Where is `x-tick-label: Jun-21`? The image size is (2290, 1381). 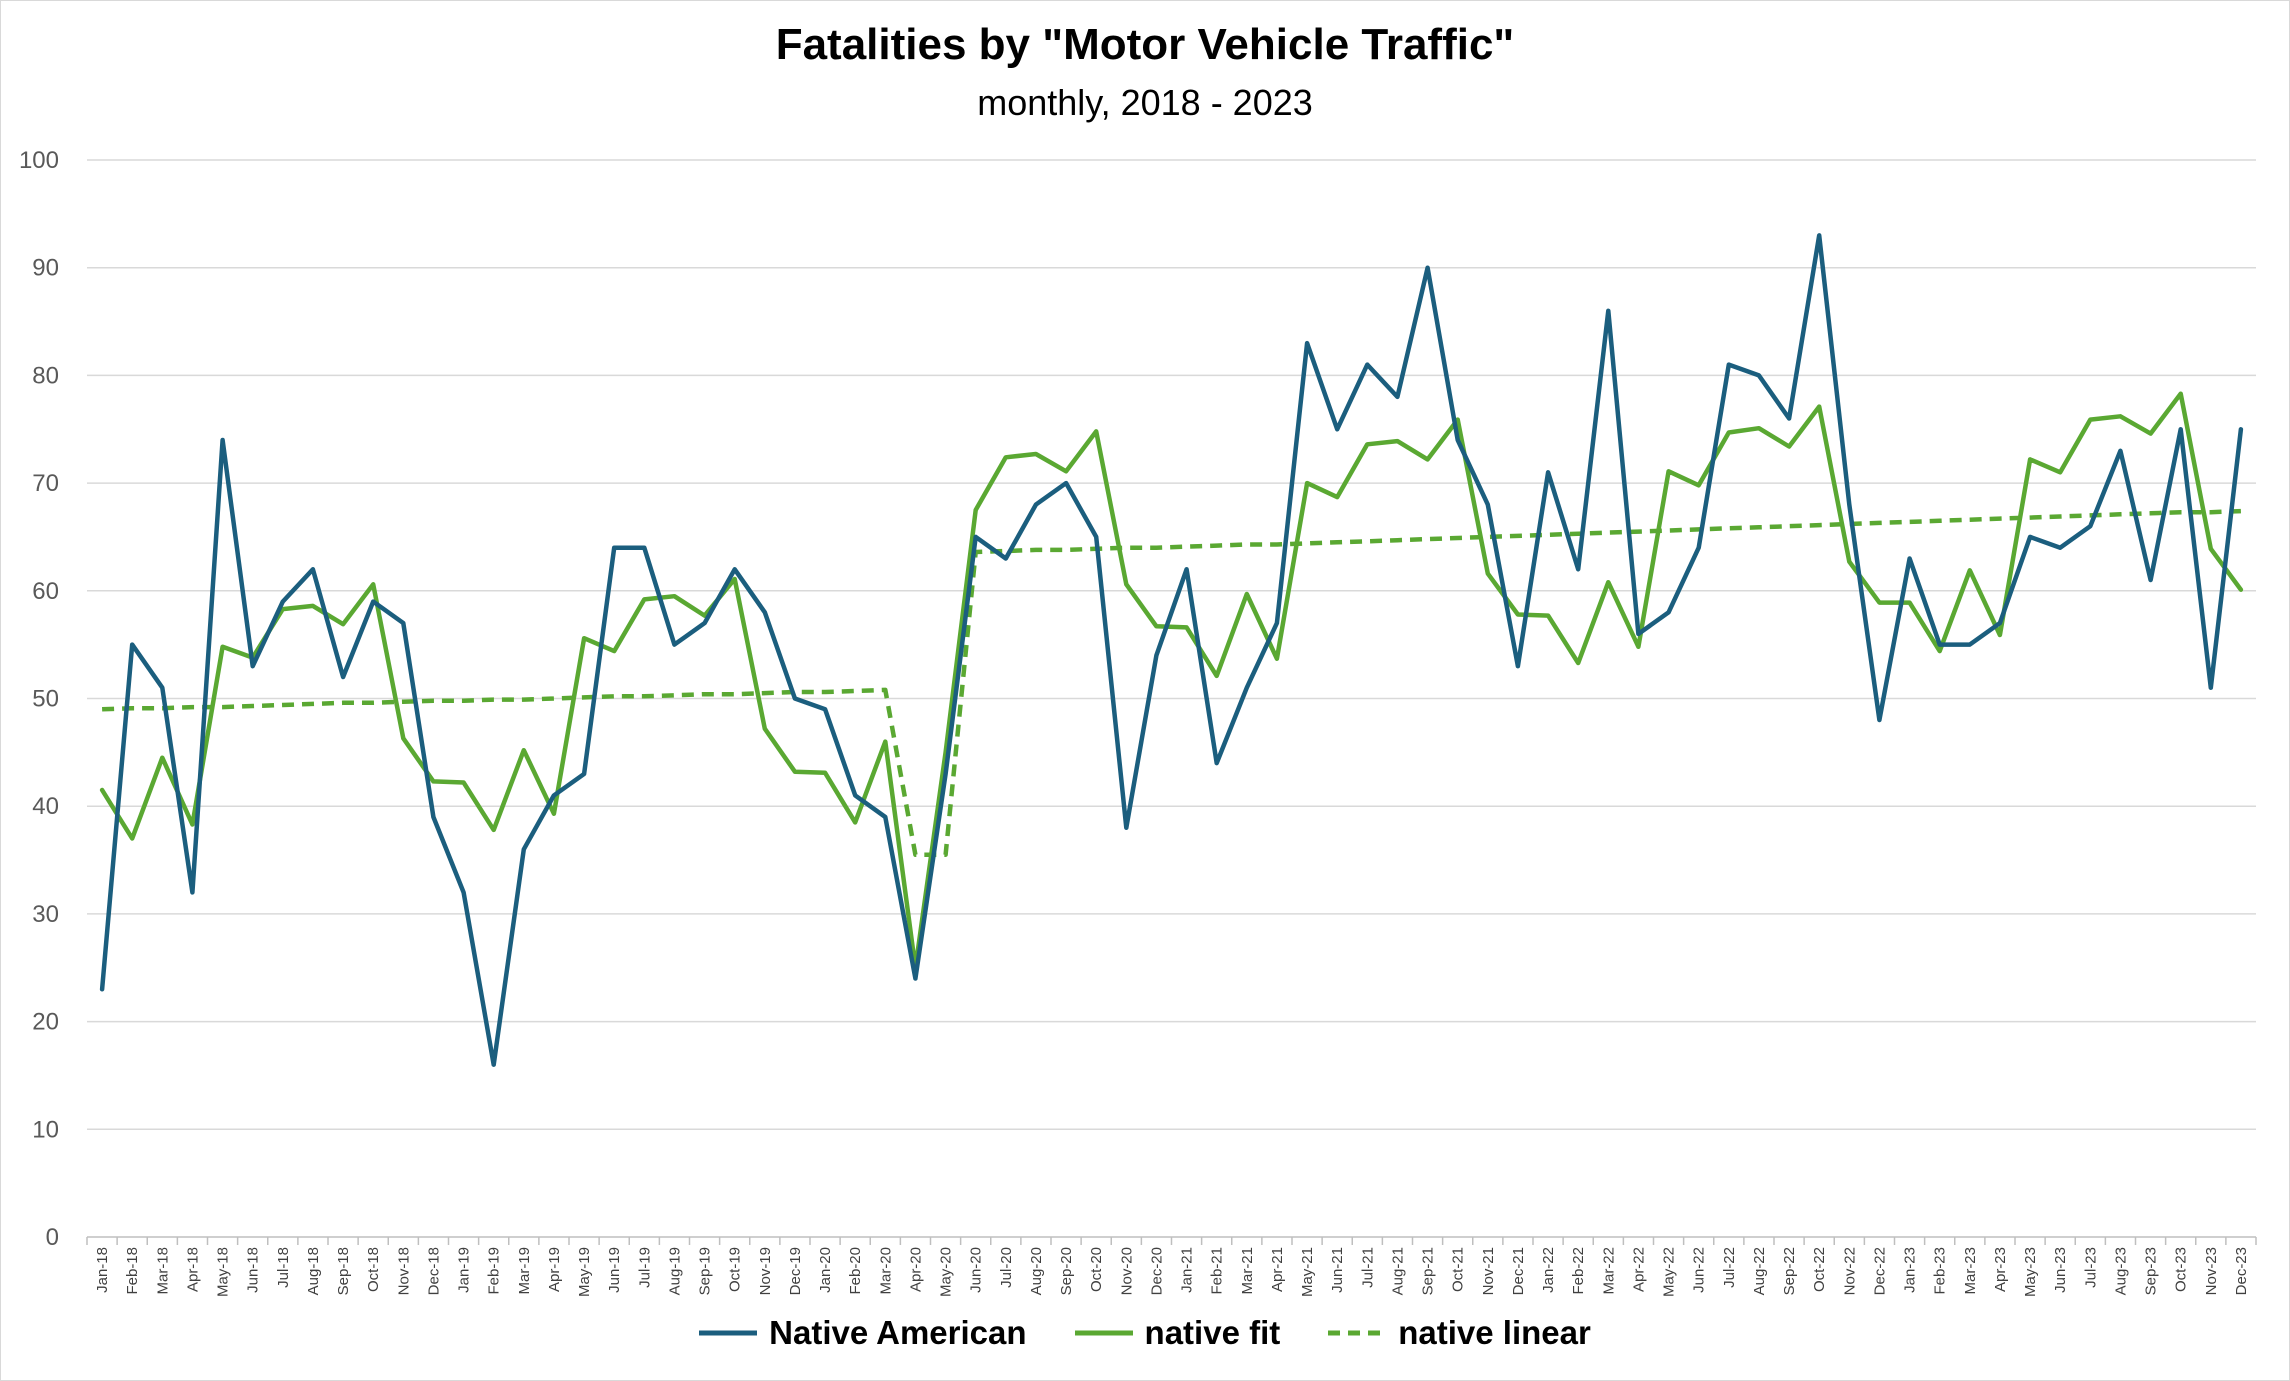 x-tick-label: Jun-21 is located at coordinates (1337, 1270).